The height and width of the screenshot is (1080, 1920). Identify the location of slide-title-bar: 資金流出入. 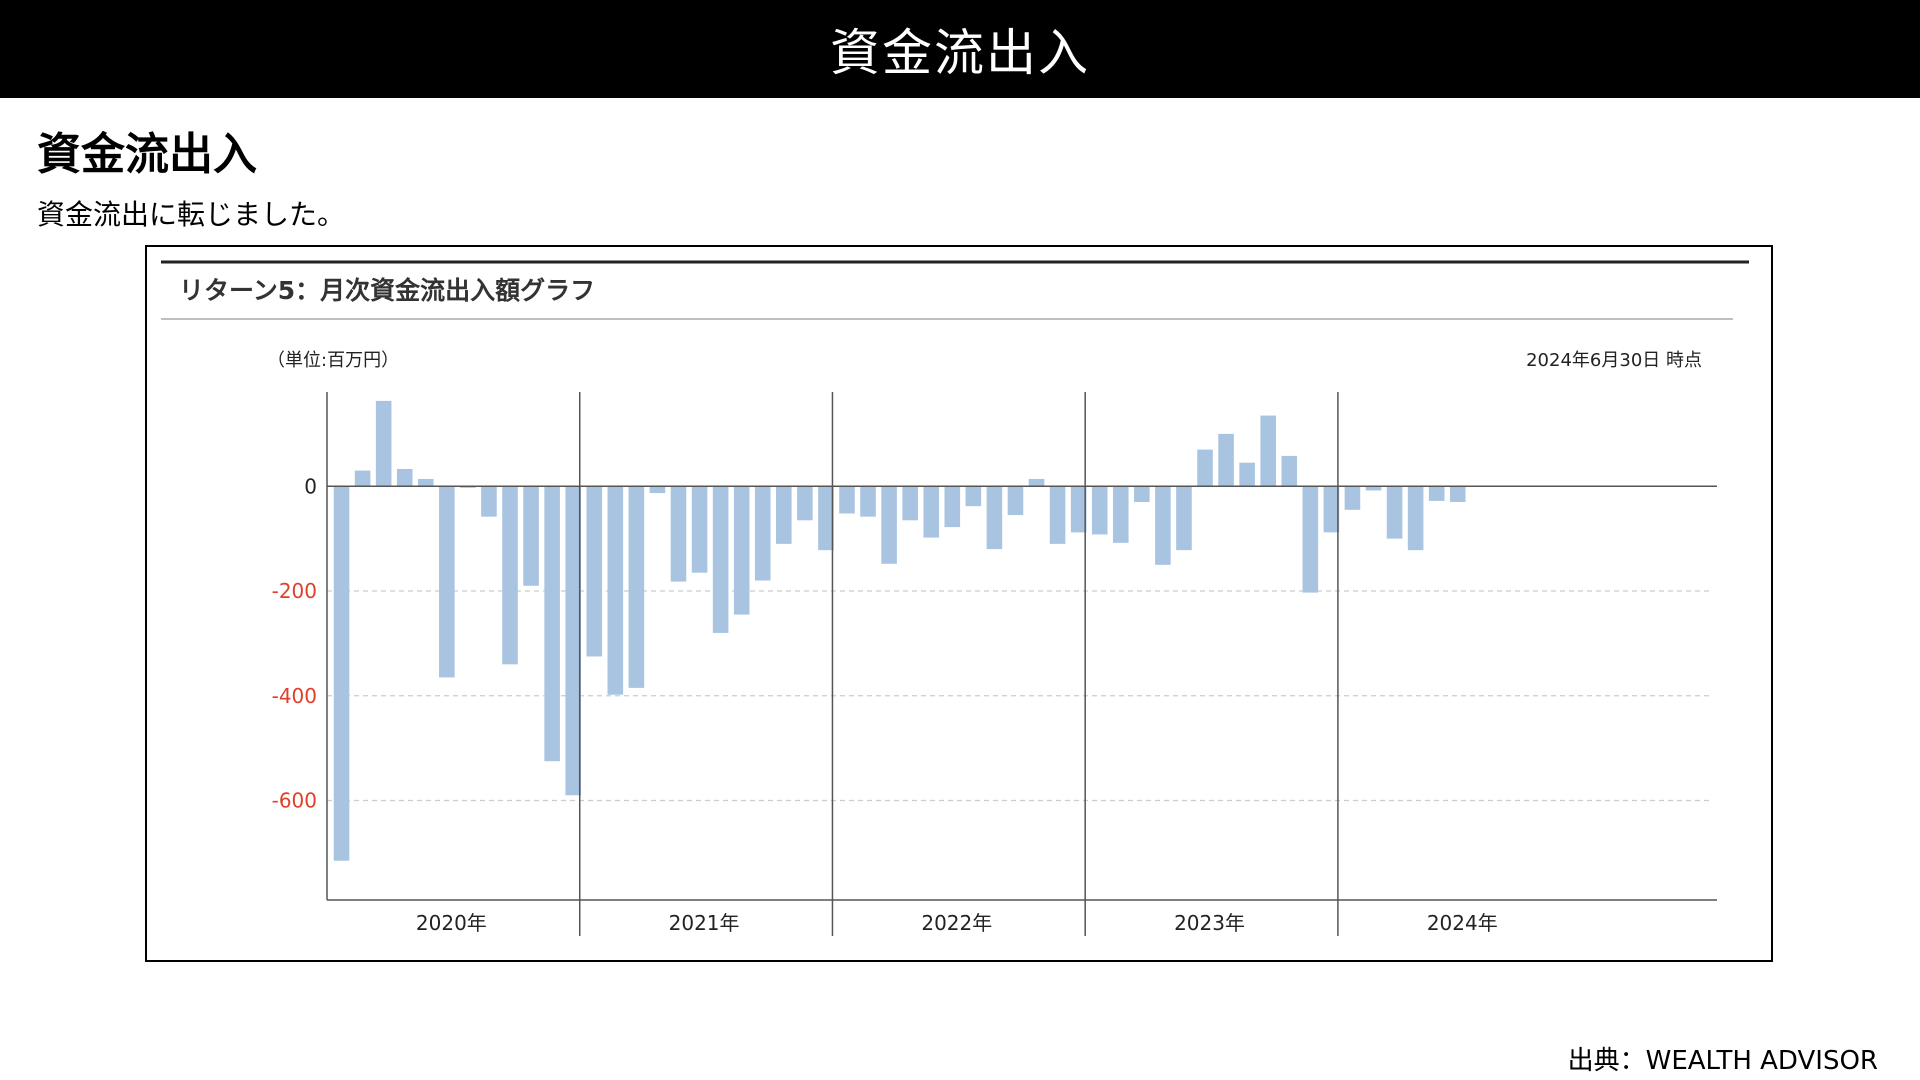
(960, 49).